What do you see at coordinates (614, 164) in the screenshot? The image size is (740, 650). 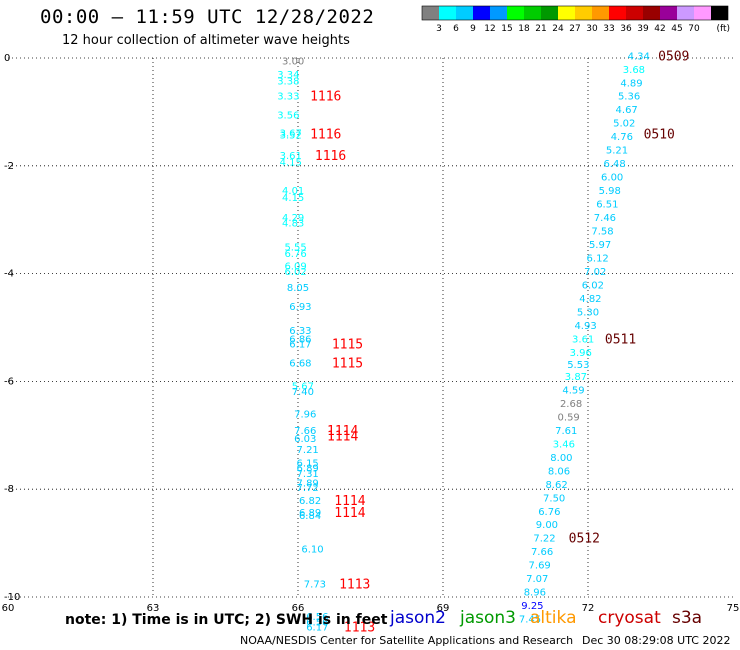 I see `swh-value-label: 6.48` at bounding box center [614, 164].